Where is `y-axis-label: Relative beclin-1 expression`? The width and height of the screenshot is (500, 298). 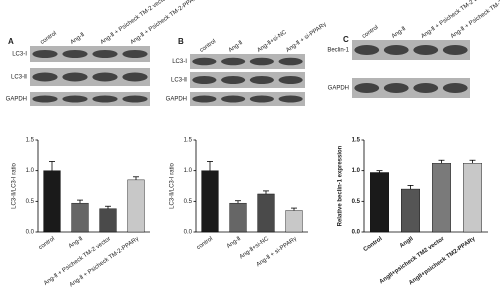 y-axis-label: Relative beclin-1 expression is located at coordinates (341, 185).